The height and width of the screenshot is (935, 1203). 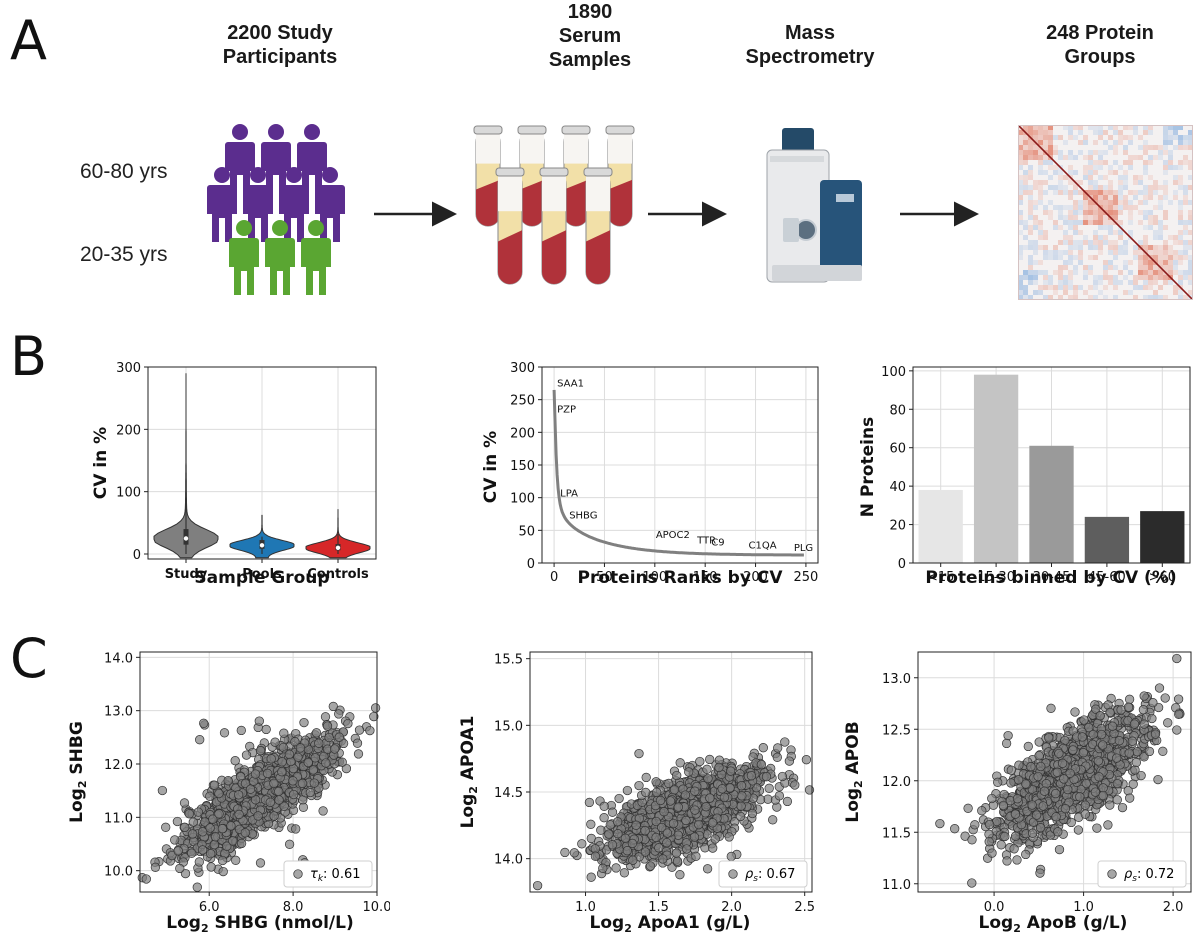 I want to click on y-tick-label: 250, so click(x=522, y=401).